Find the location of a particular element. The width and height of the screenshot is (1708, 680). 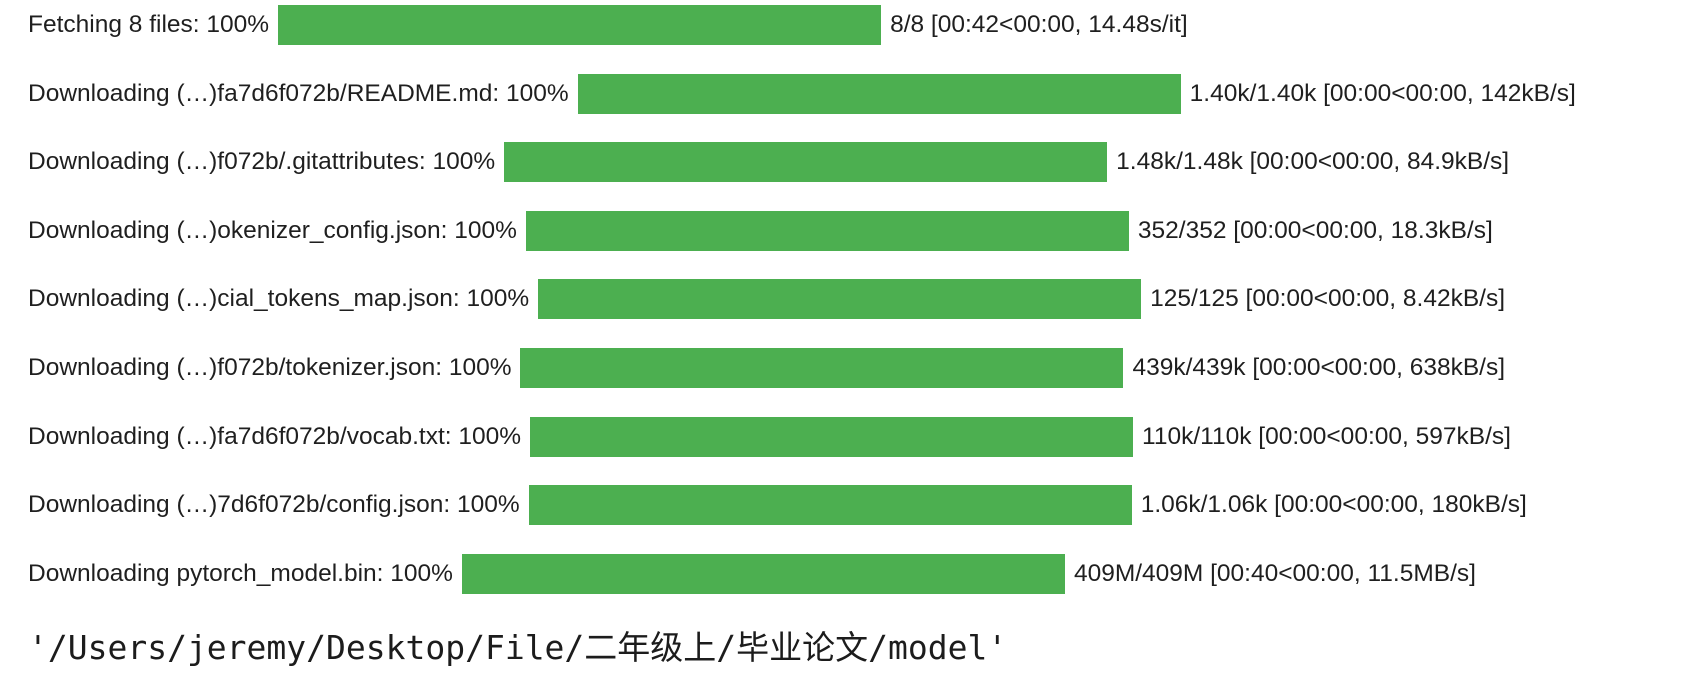

progress-stats: 352/352 [00:00<00:00, 18.3kB/s] is located at coordinates (1315, 230).